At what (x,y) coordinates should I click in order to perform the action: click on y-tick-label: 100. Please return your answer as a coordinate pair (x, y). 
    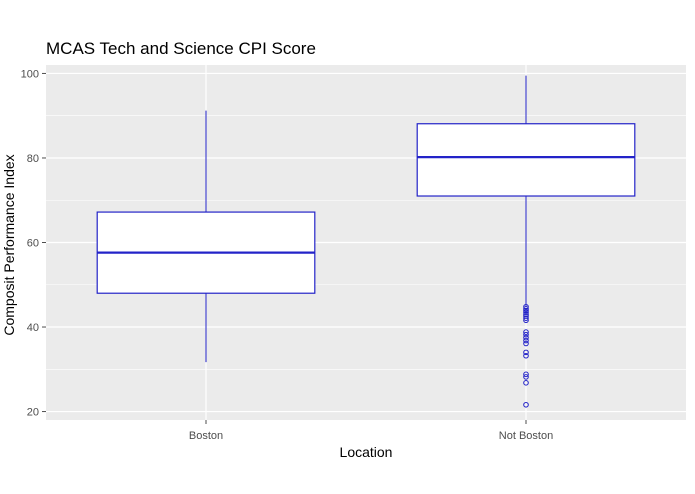
    Looking at the image, I should click on (30, 74).